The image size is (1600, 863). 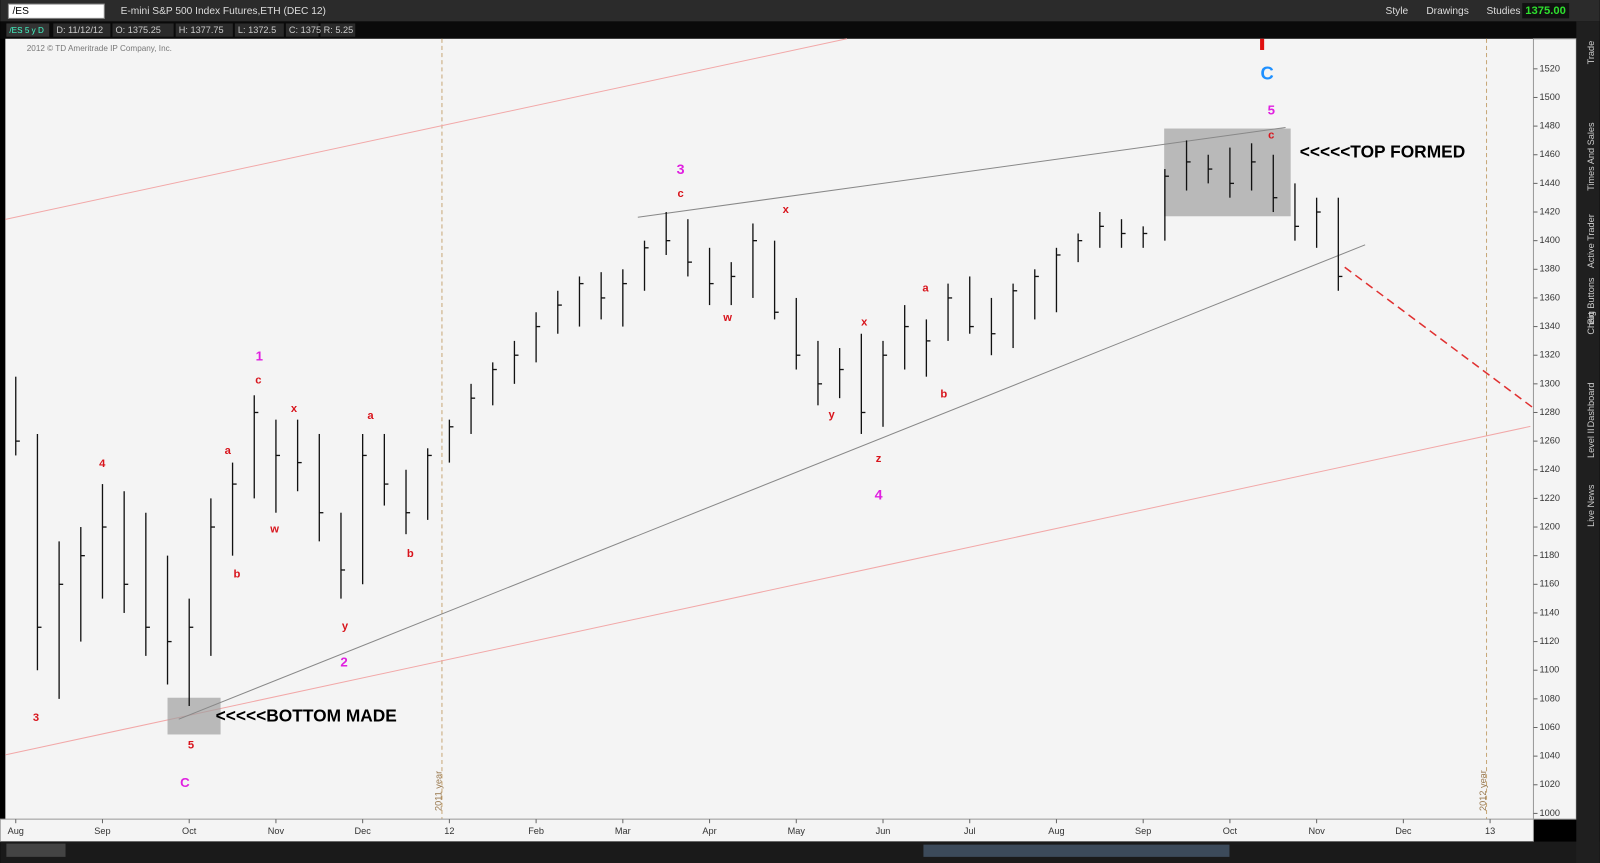 I want to click on info-field: H: 1377.75, so click(x=201, y=30).